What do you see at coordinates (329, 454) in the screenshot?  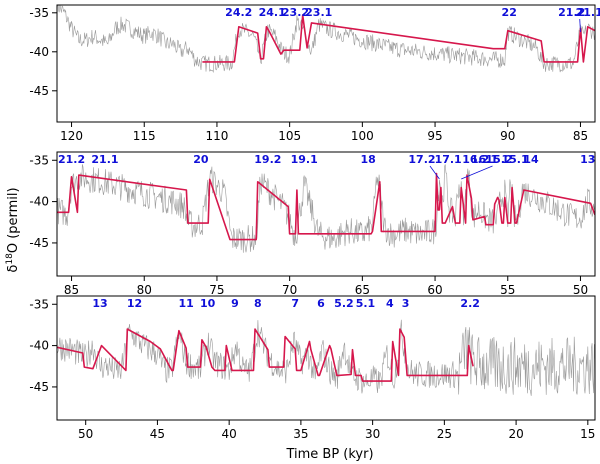 I see `x-axis-label: Time BP (kyr)` at bounding box center [329, 454].